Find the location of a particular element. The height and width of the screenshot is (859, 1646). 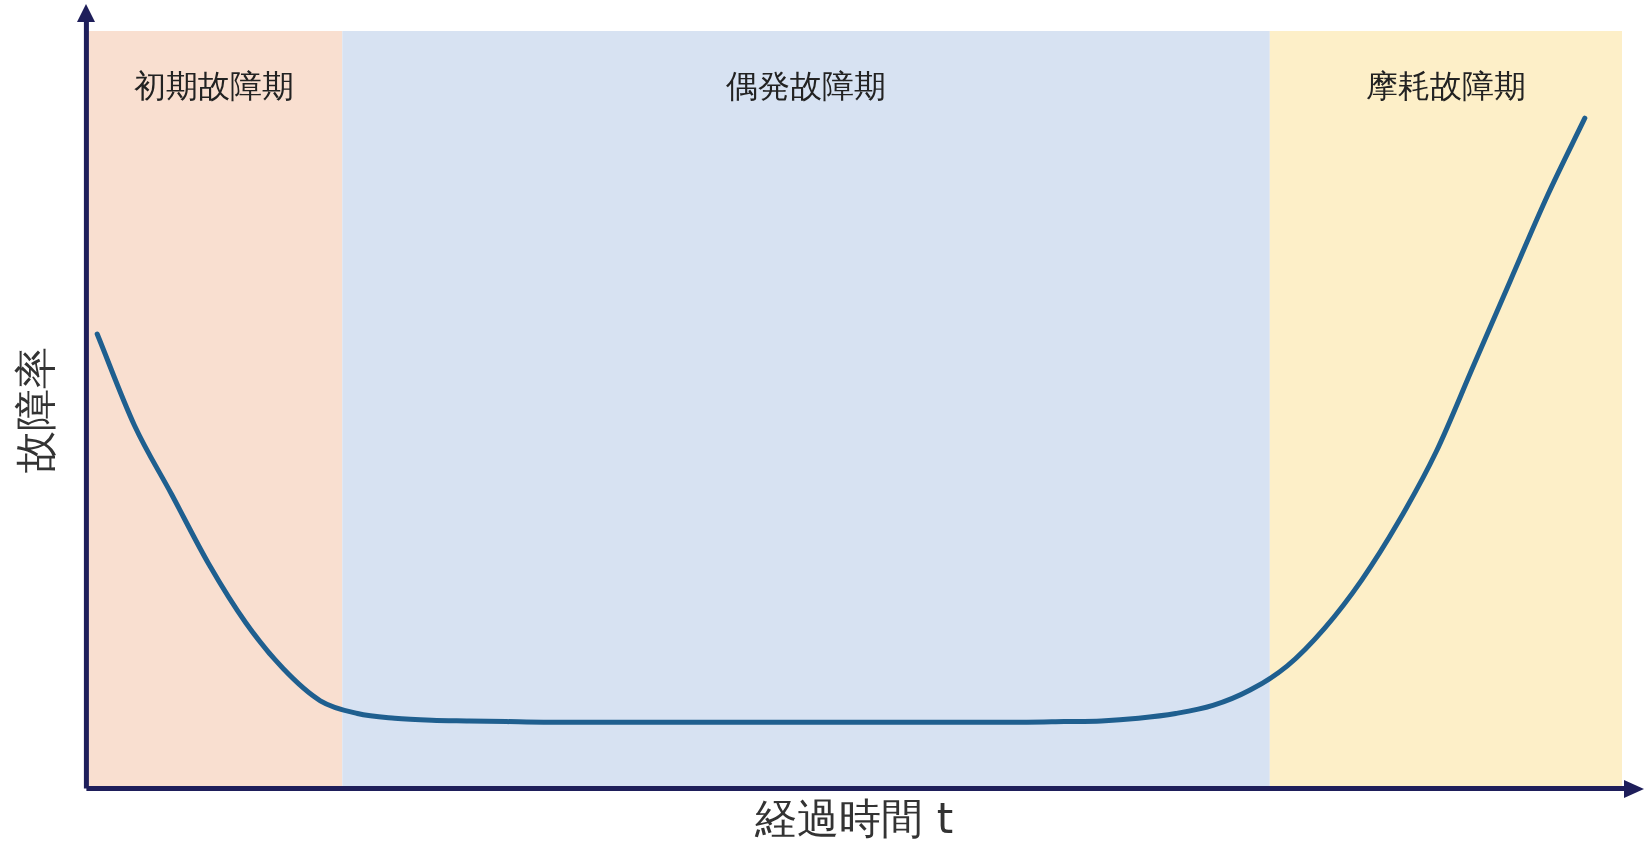

x-axis-title: 経過時間 t is located at coordinates (854, 818).